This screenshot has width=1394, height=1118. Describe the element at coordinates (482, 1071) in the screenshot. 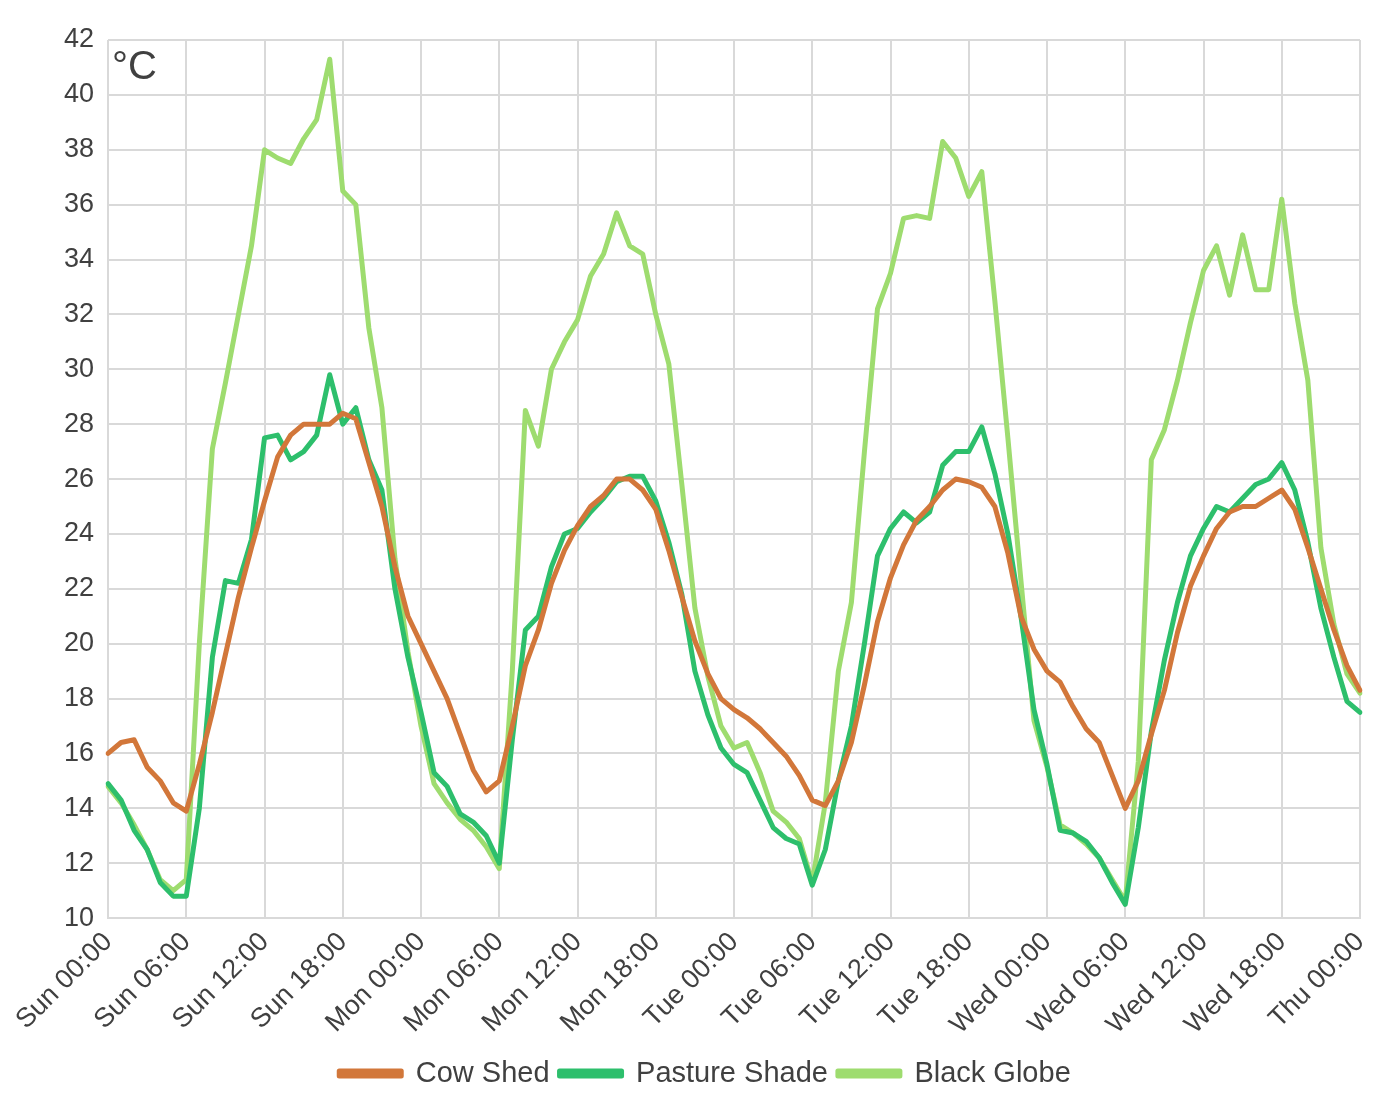

I see `legend-label: Cow Shed` at that location.